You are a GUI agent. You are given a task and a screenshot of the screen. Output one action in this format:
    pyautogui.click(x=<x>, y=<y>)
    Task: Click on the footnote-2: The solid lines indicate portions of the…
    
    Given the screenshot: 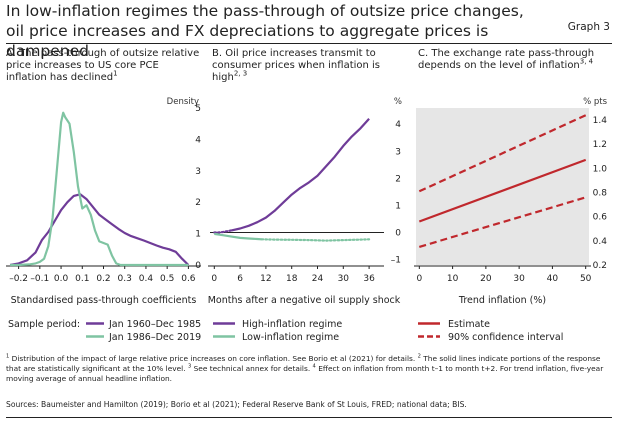 What is the action you would take?
    pyautogui.click(x=303, y=363)
    